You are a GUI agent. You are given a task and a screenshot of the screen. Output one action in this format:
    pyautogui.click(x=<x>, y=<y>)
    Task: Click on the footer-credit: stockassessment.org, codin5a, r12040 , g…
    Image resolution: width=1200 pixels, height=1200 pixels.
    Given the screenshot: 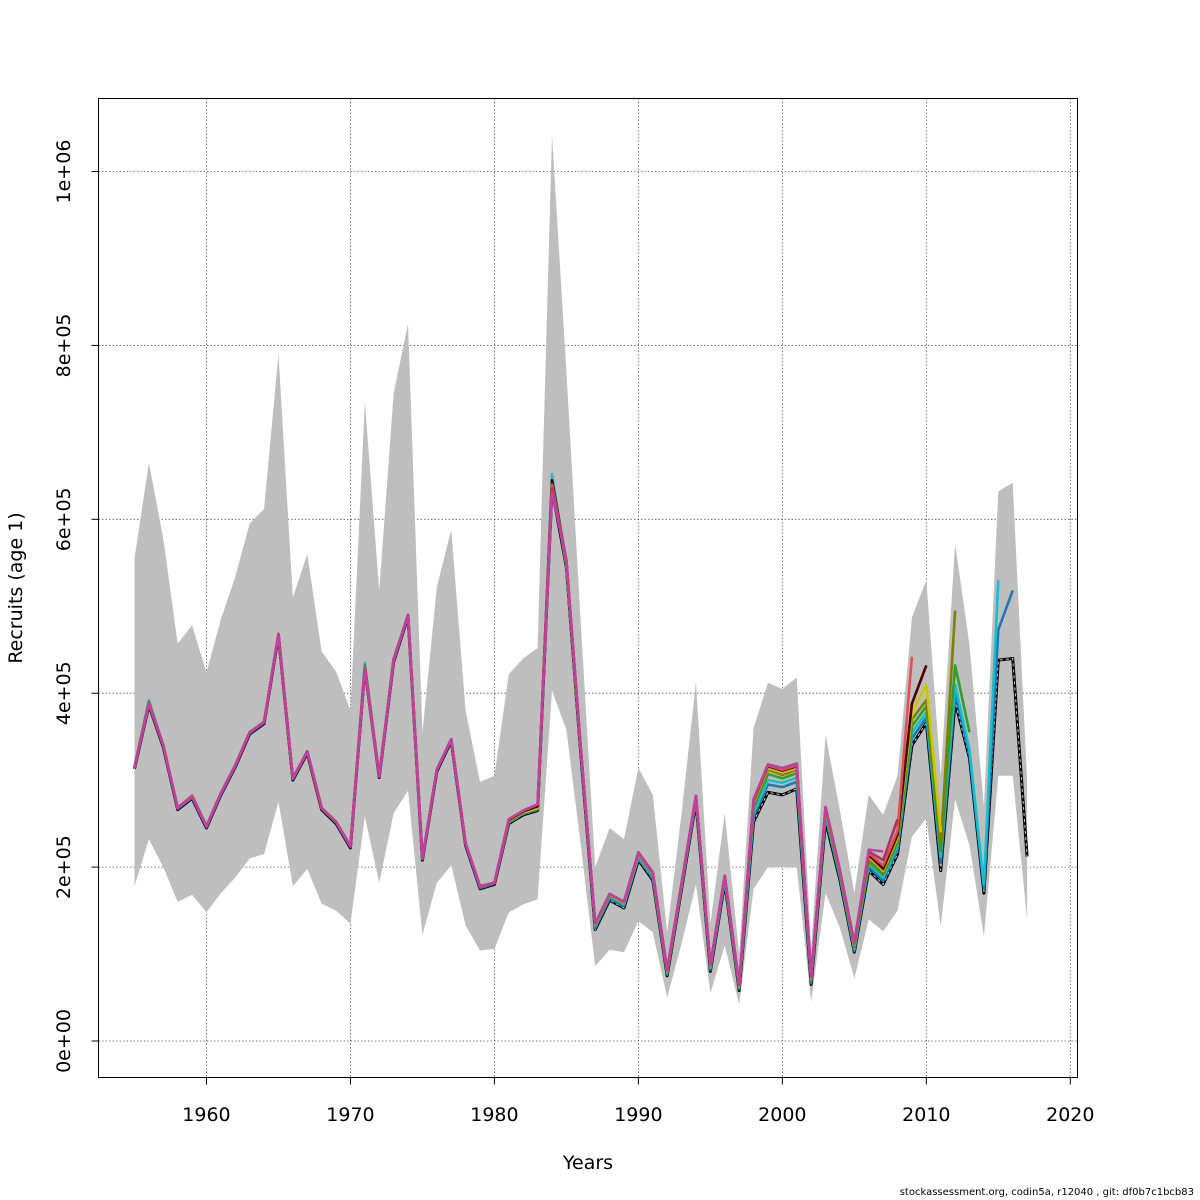 What is the action you would take?
    pyautogui.click(x=1046, y=1192)
    